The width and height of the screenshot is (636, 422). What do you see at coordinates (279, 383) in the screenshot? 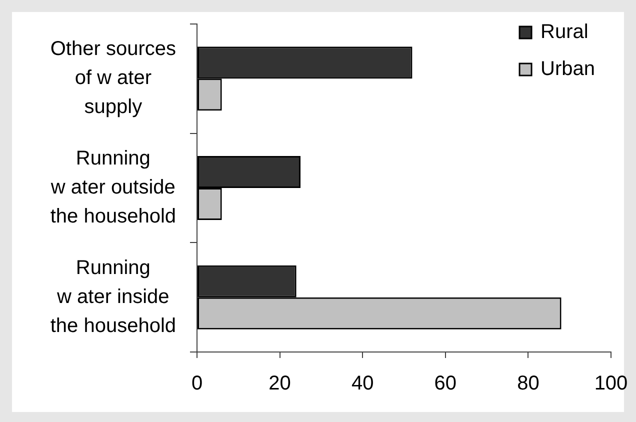
I see `x-tick-label: 20` at bounding box center [279, 383].